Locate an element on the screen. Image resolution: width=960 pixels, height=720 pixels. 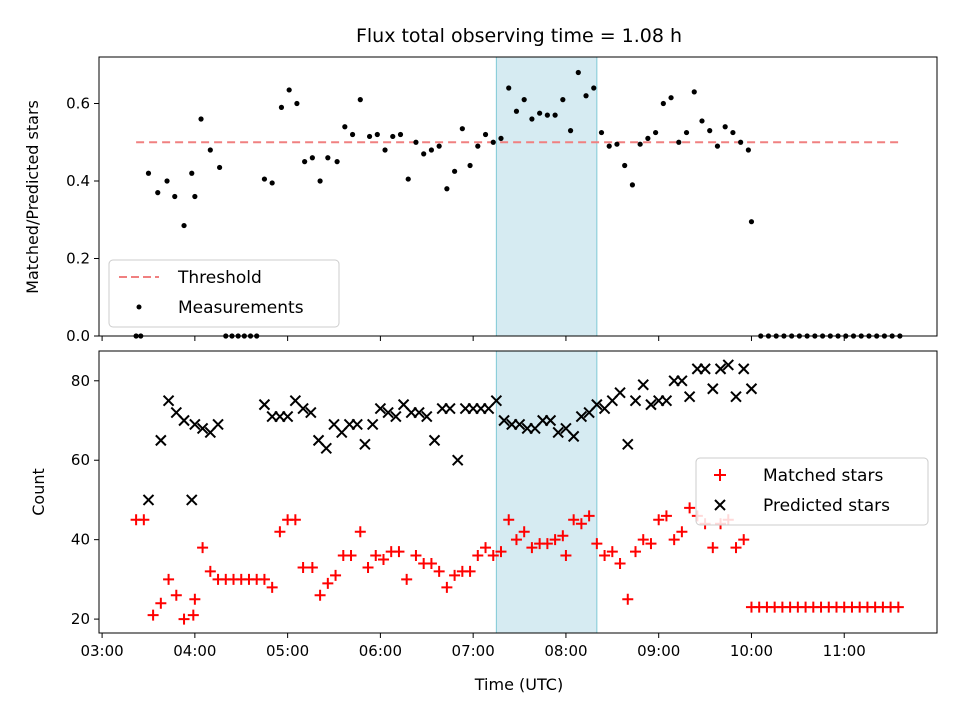
legend-threshold-label: Threshold is located at coordinates (219, 278).